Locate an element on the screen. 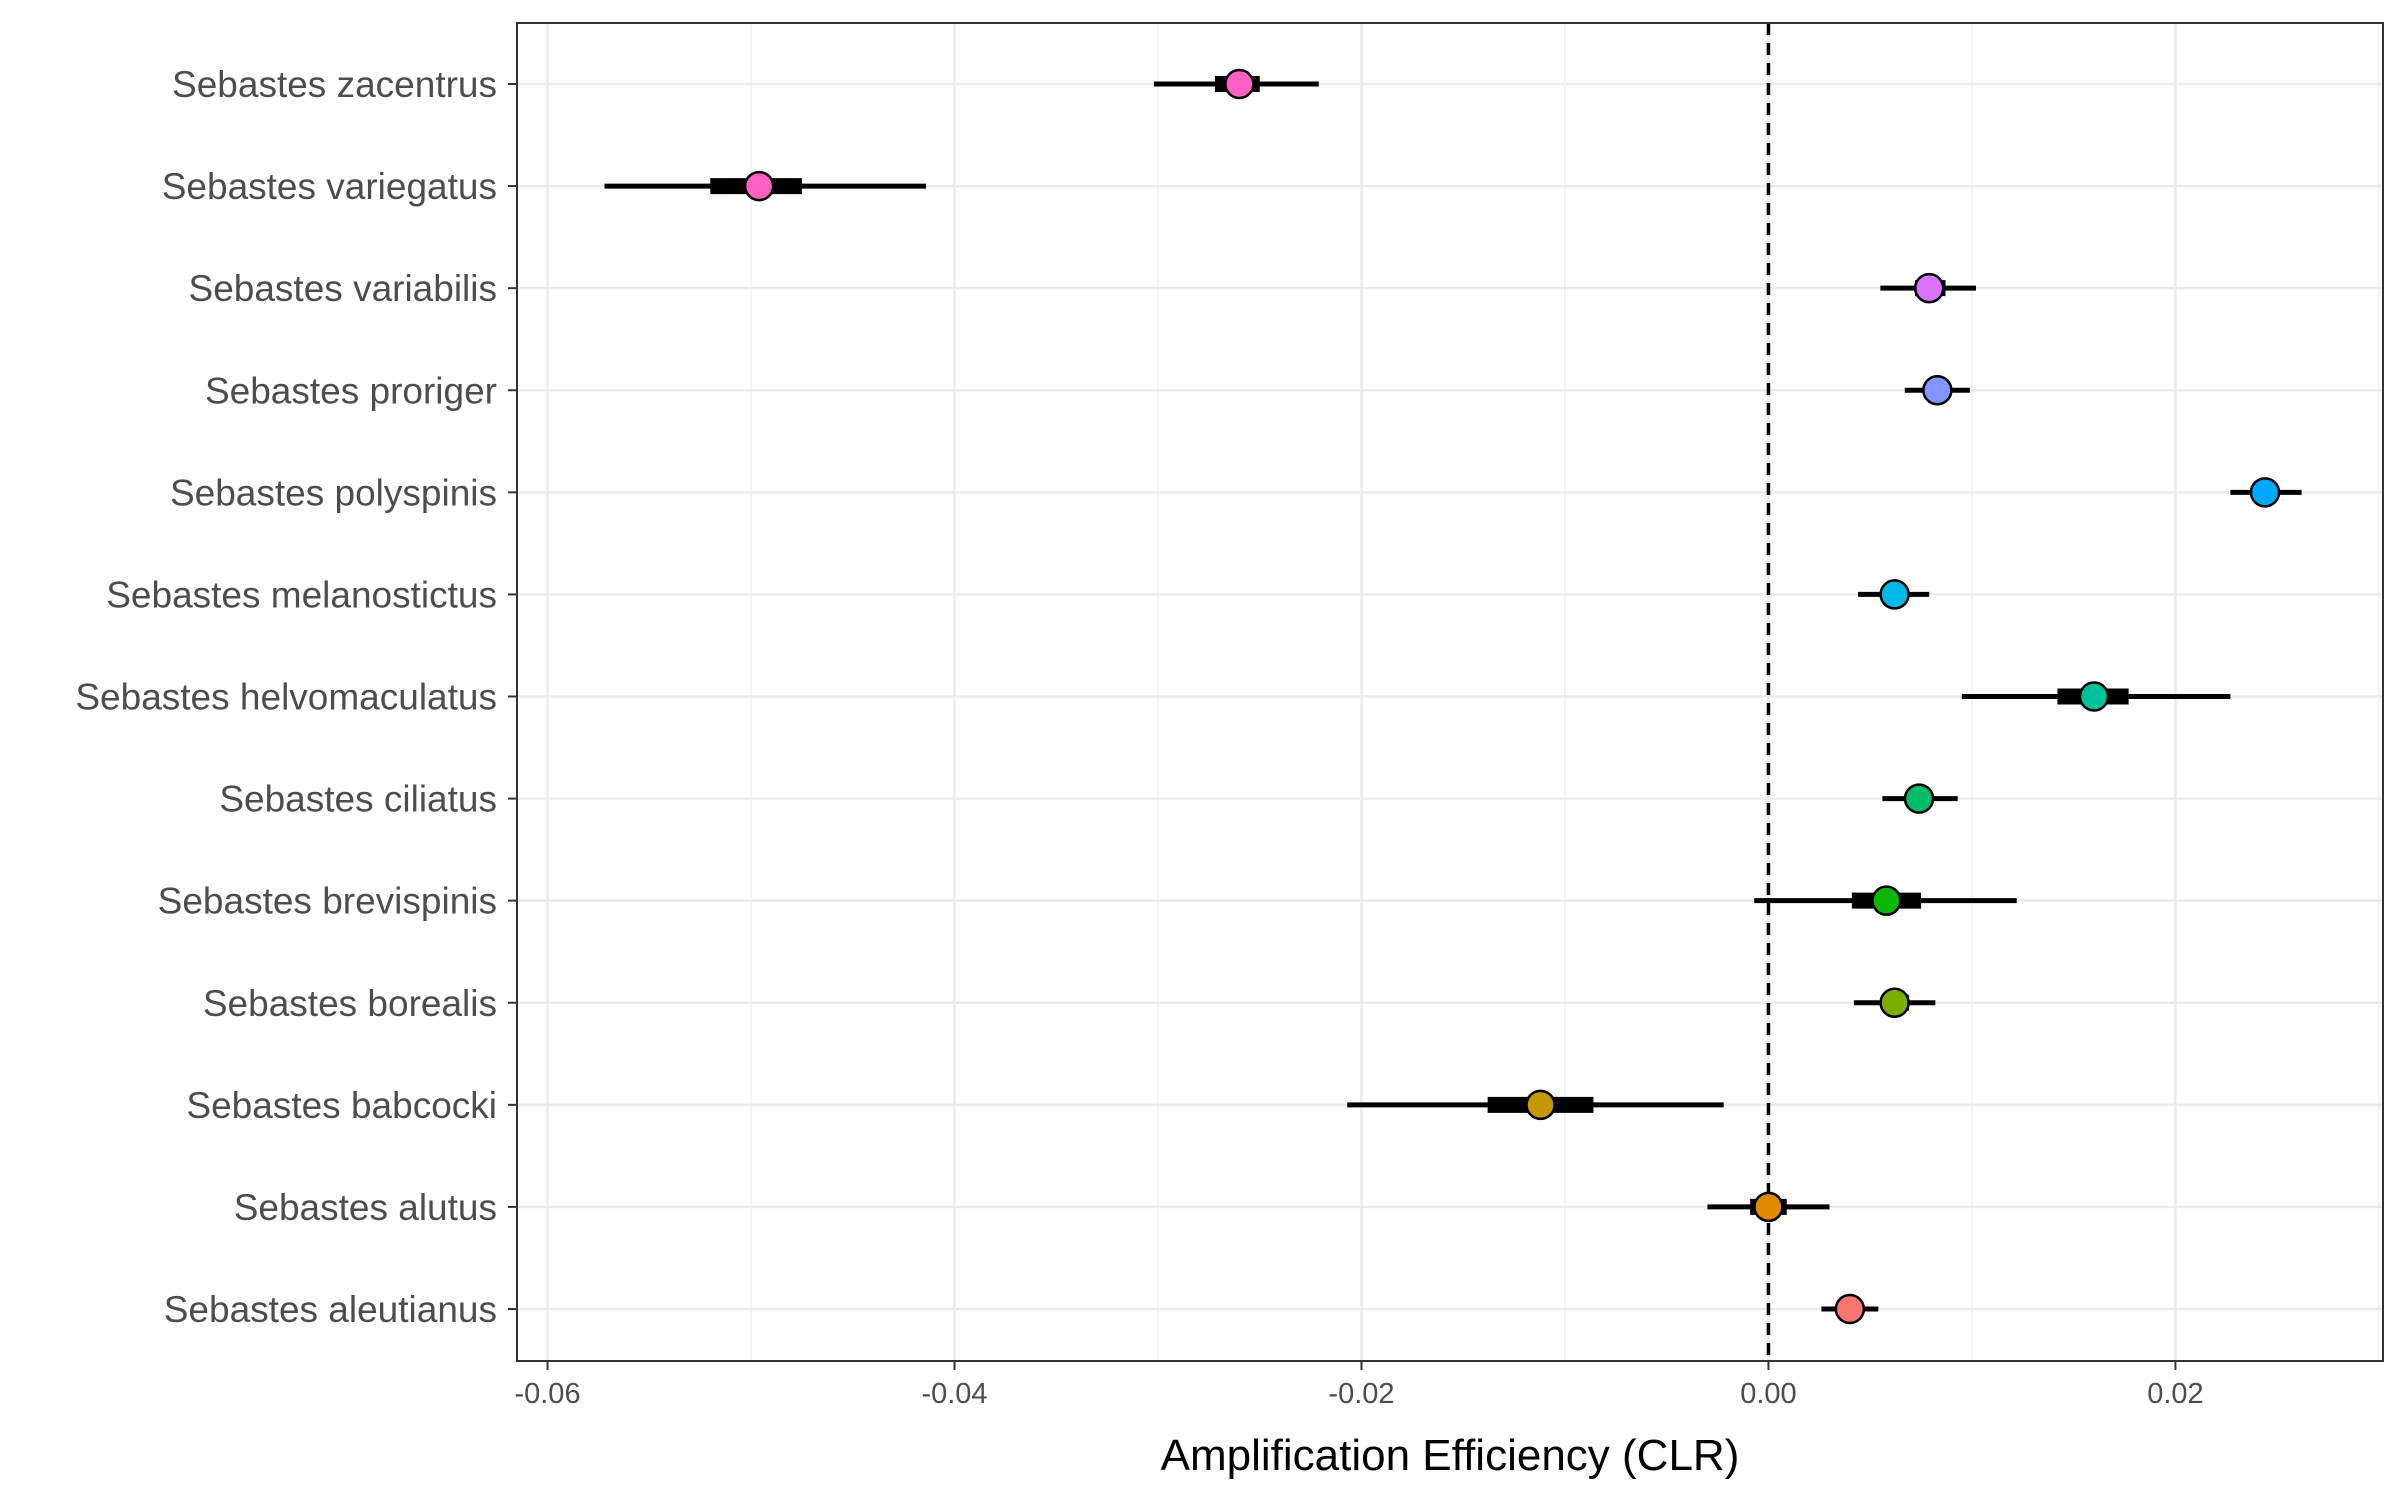  x-tick-label: -0.02 is located at coordinates (1361, 1394).